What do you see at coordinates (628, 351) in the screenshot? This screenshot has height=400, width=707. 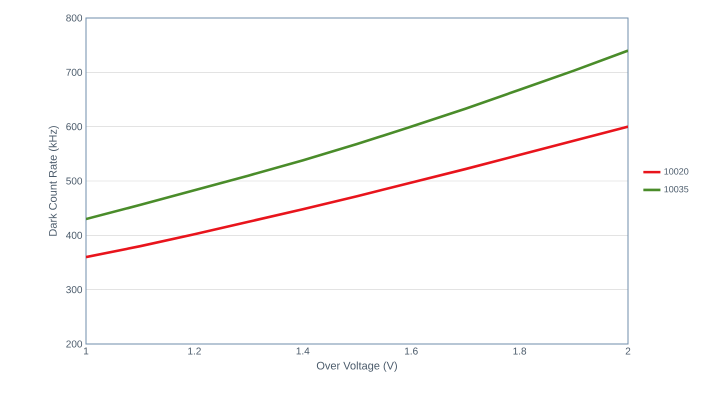 I see `x-tick-label: 2` at bounding box center [628, 351].